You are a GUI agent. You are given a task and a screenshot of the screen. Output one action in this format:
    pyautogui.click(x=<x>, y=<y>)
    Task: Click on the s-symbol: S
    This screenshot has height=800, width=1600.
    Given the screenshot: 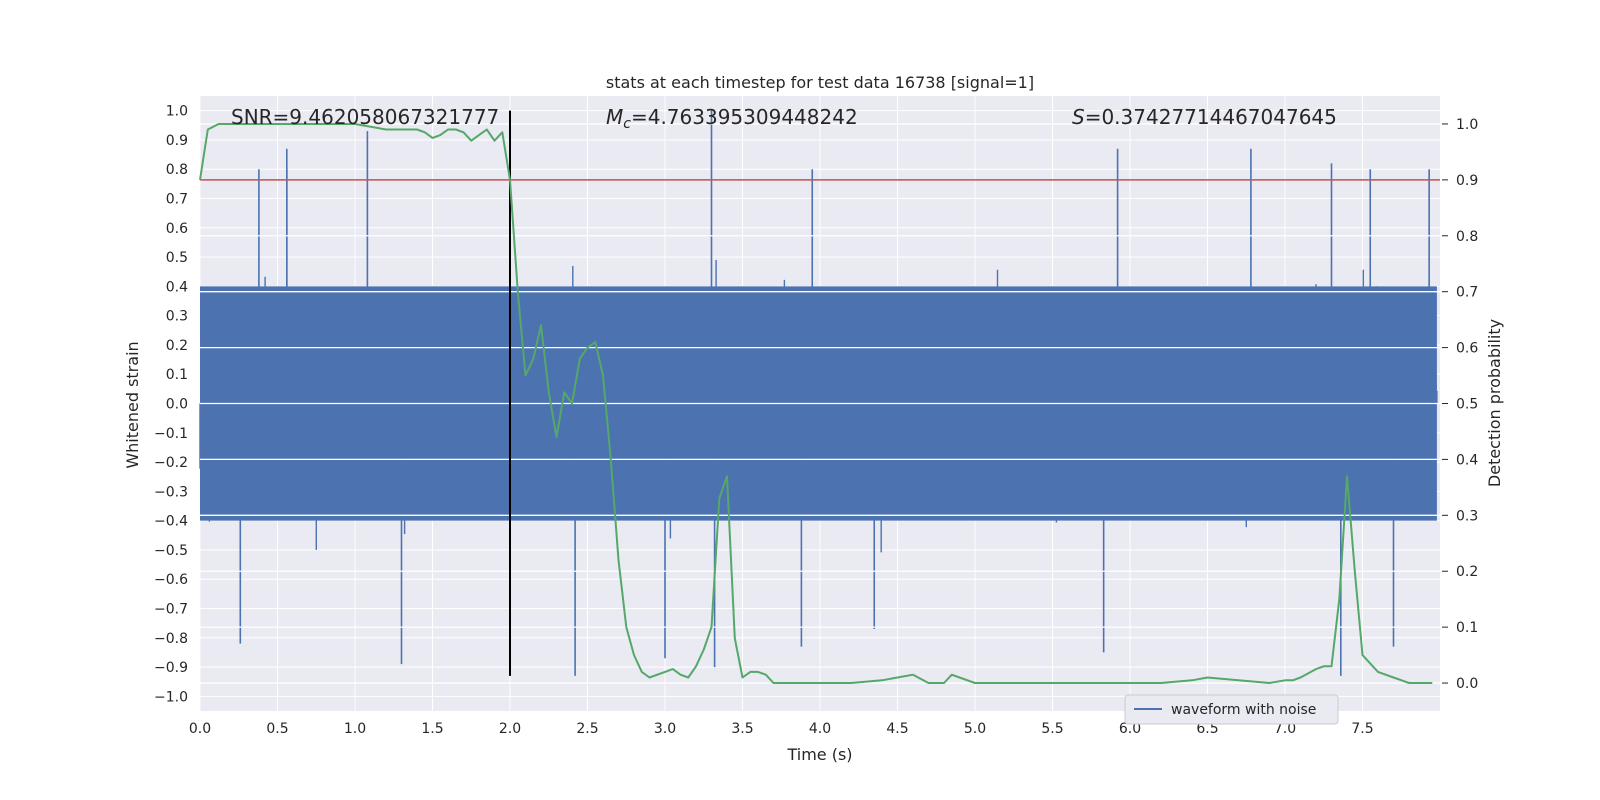 What is the action you would take?
    pyautogui.click(x=1078, y=117)
    